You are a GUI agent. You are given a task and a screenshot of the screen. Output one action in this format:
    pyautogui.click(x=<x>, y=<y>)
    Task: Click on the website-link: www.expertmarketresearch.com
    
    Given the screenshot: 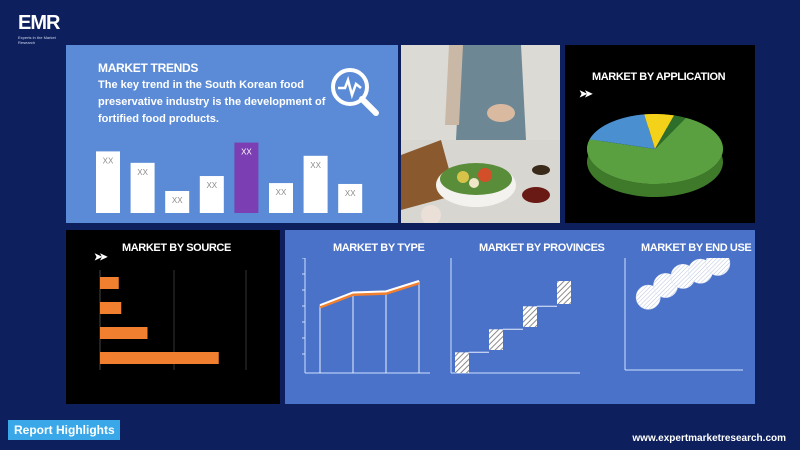 What is the action you would take?
    pyautogui.click(x=709, y=438)
    